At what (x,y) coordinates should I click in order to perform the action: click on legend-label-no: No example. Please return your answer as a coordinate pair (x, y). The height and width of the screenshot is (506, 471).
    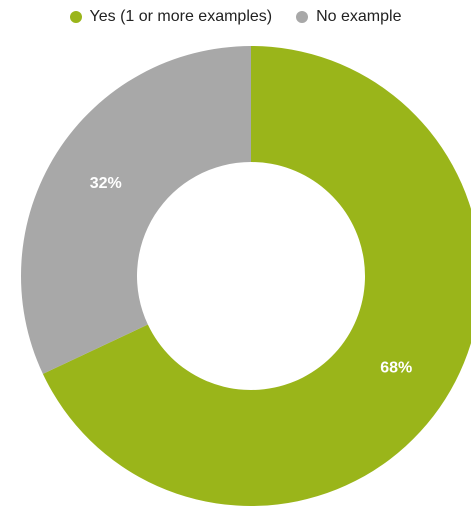
    Looking at the image, I should click on (359, 16).